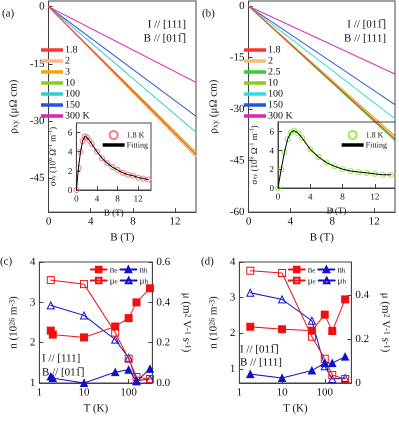 The image size is (399, 424). I want to click on y2-tick-label: 0.6, so click(163, 262).